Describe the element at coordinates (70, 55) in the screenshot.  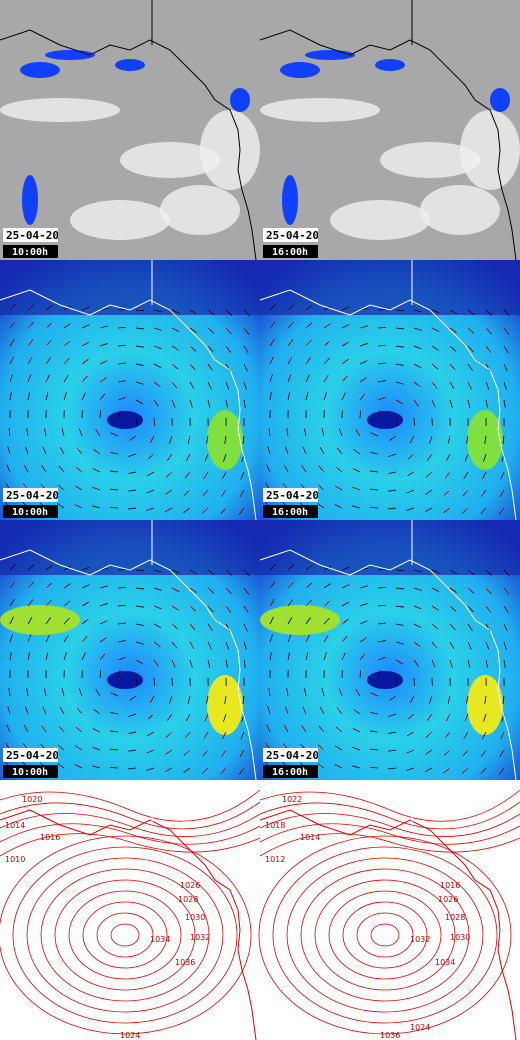
I see `precip` at that location.